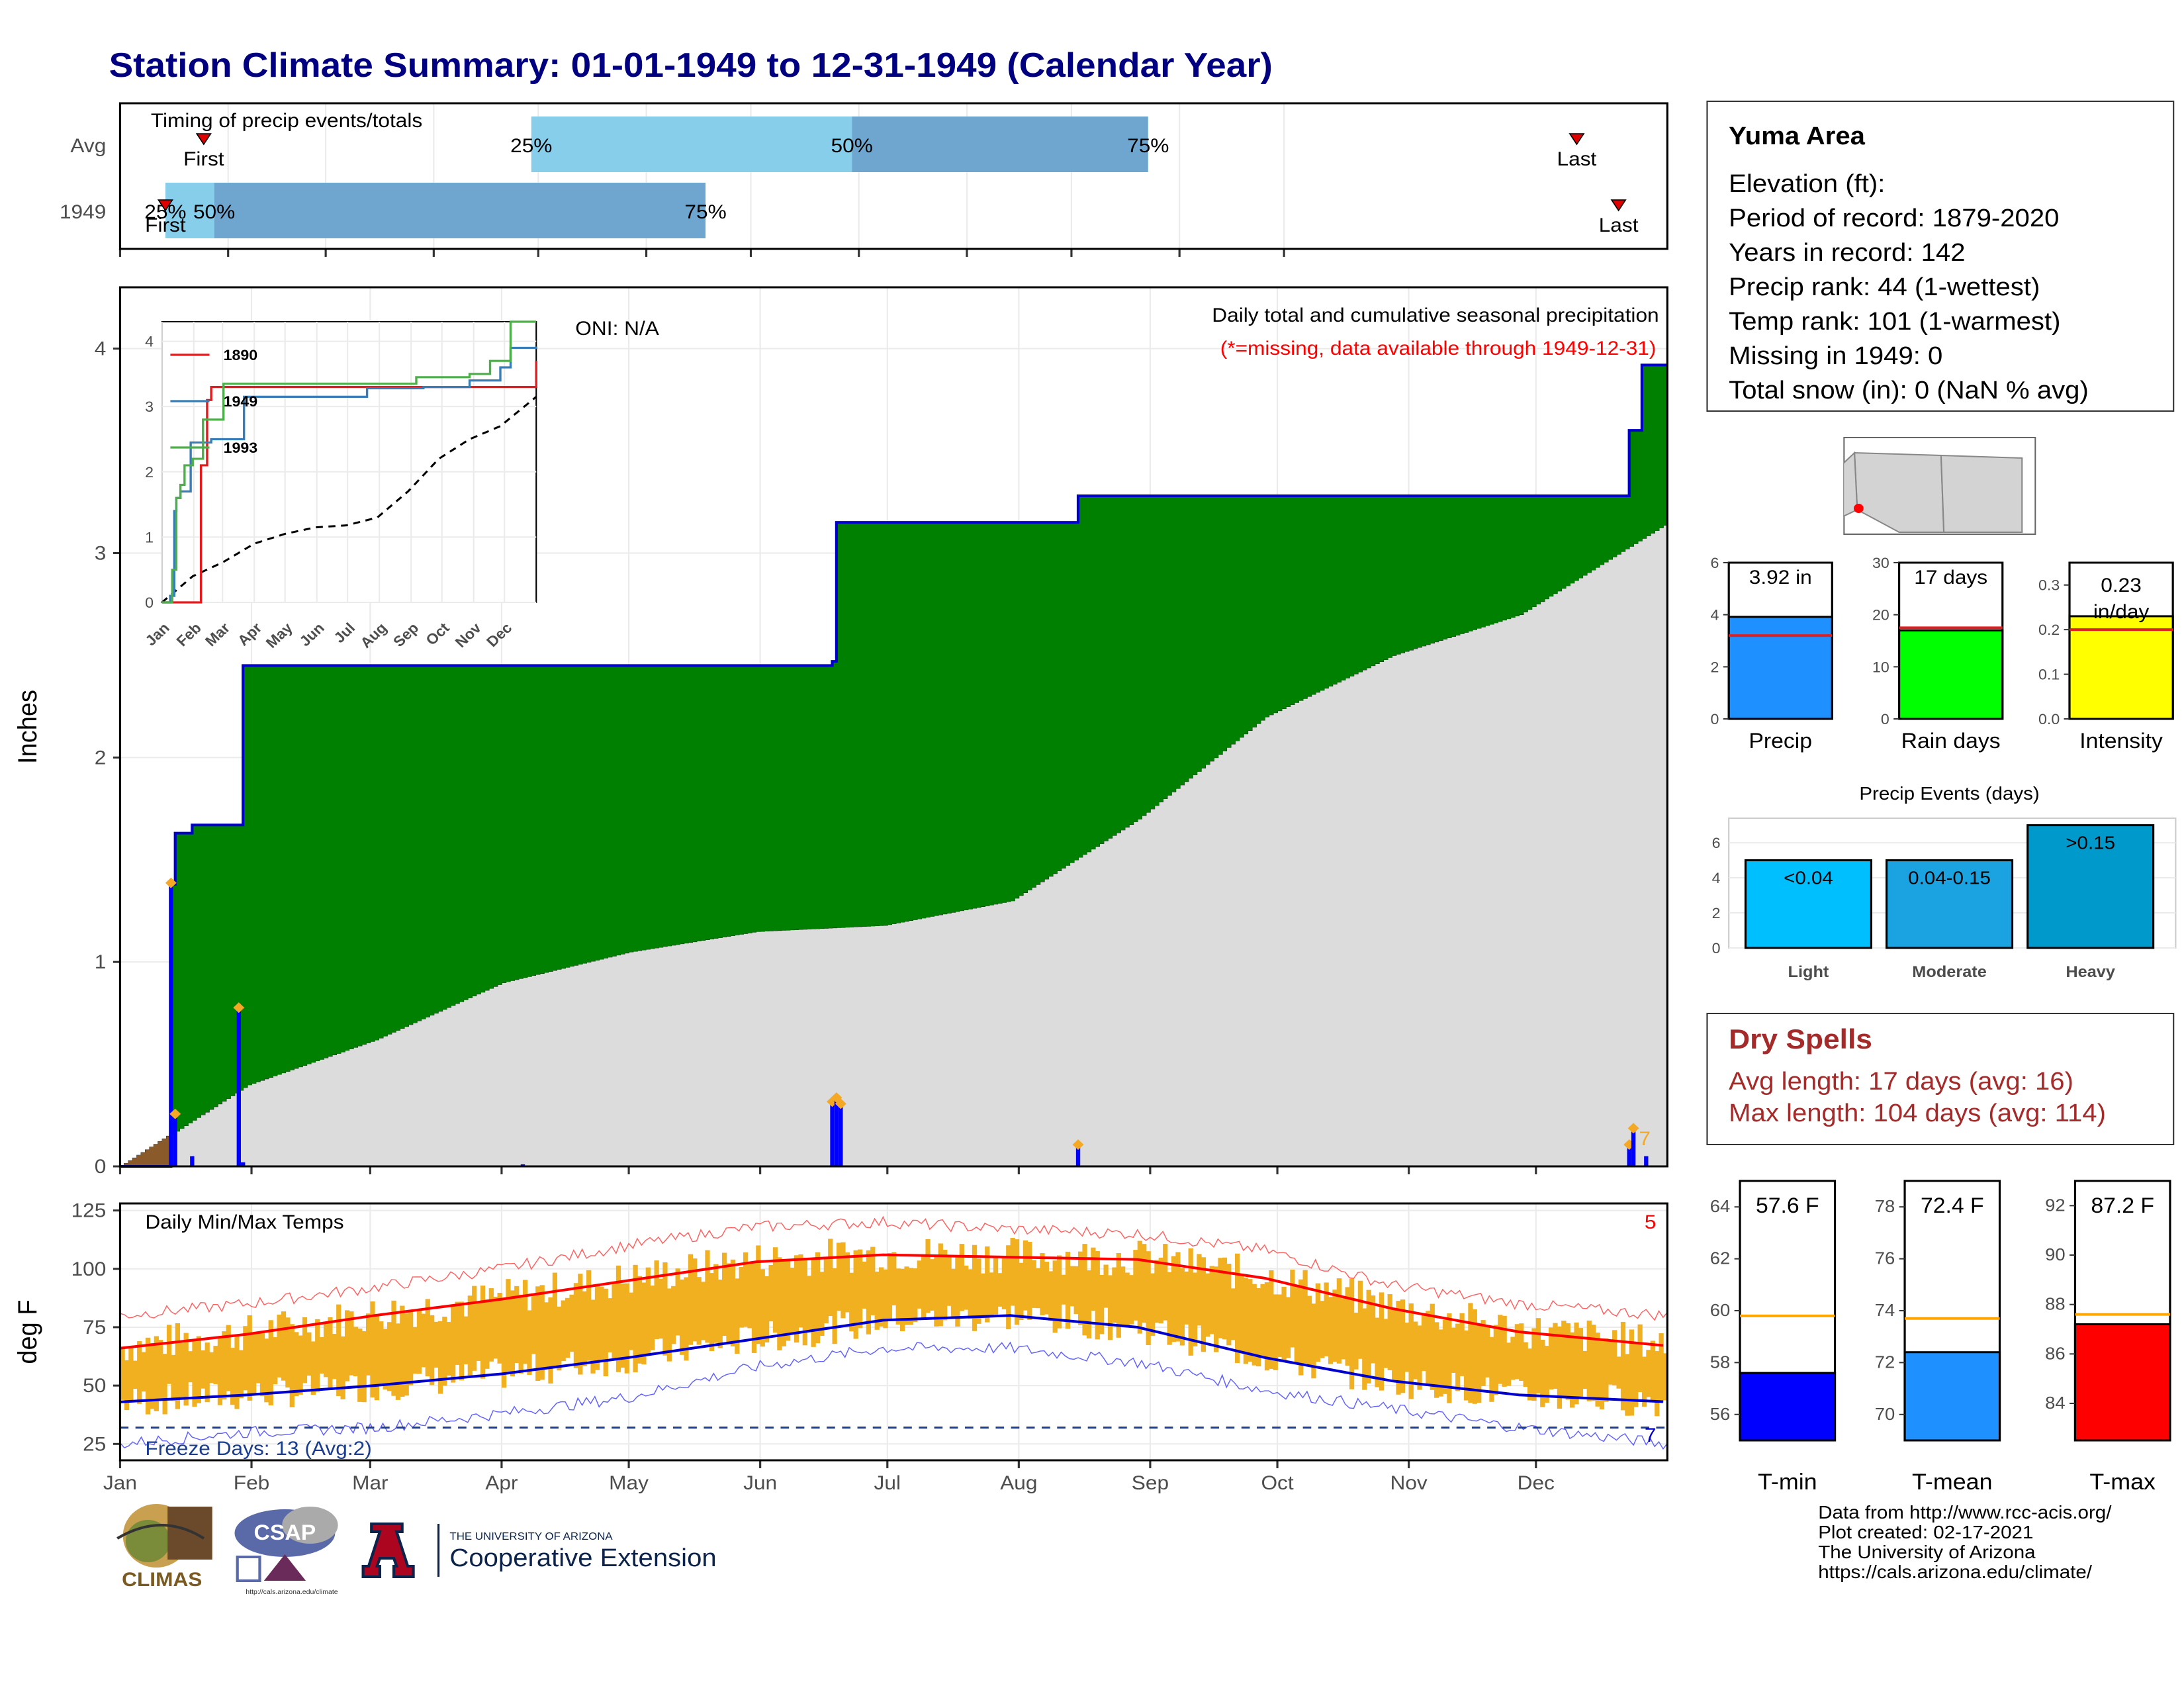 The image size is (2184, 1688). I want to click on inset-ytick-label: 1, so click(149, 537).